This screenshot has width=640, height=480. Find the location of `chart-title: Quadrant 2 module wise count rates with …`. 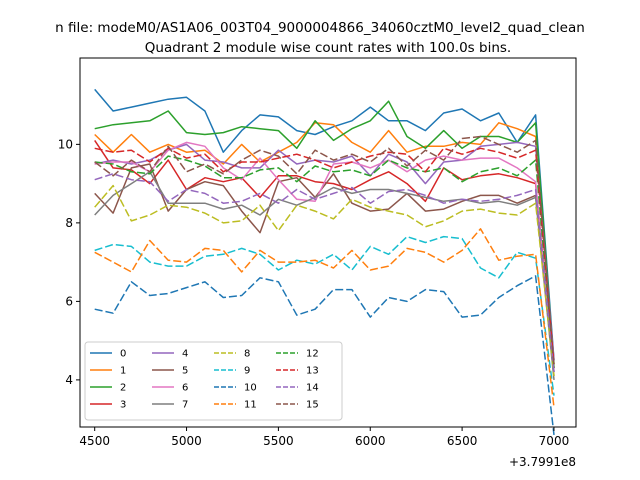

chart-title: Quadrant 2 module wise count rates with … is located at coordinates (328, 48).